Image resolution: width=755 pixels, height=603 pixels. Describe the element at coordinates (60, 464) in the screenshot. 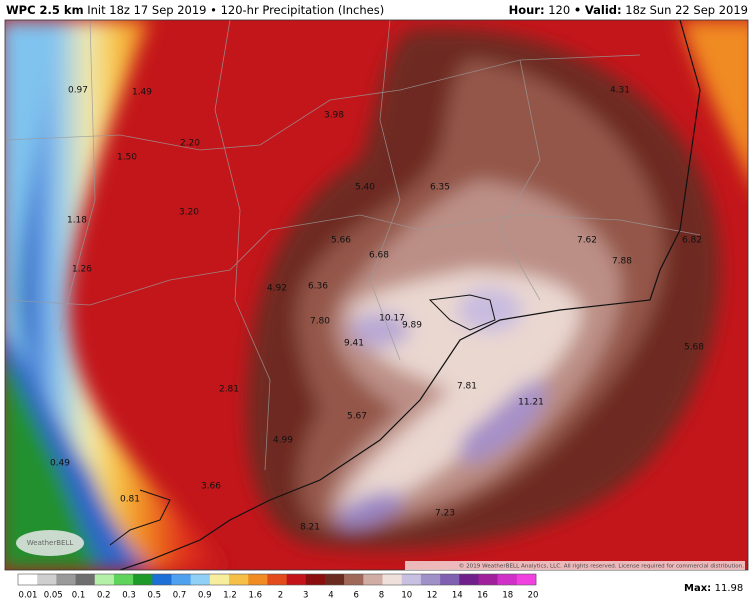

I see `precip-label: 0.49` at that location.